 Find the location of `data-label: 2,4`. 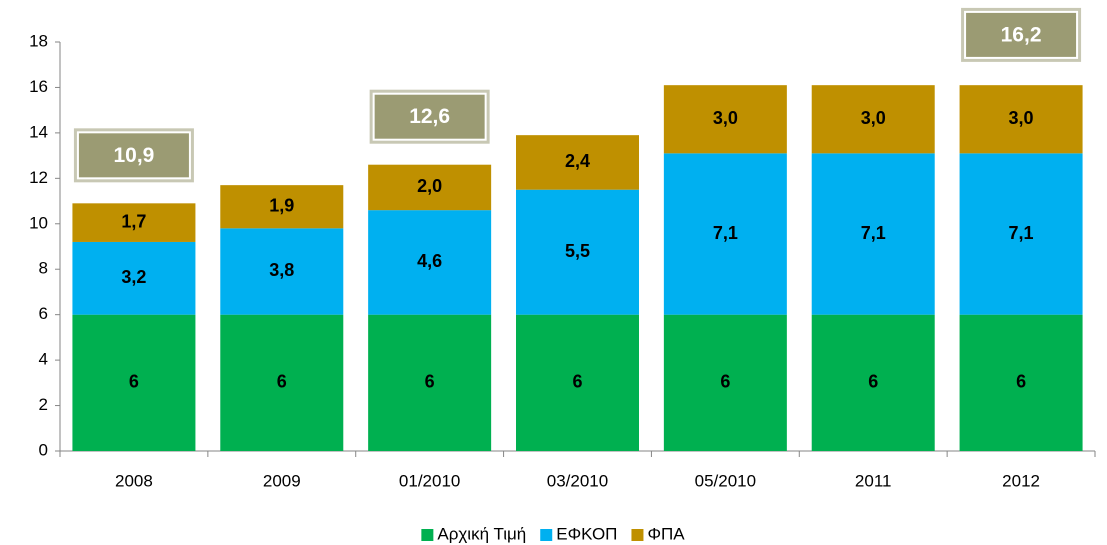

data-label: 2,4 is located at coordinates (577, 161).